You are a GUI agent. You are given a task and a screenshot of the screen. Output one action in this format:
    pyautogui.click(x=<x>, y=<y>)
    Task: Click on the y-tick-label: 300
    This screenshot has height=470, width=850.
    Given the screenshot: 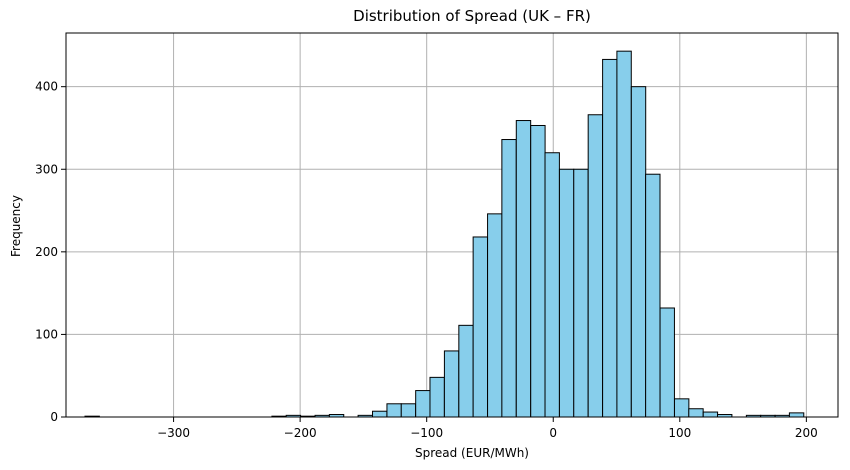 What is the action you would take?
    pyautogui.click(x=46, y=169)
    